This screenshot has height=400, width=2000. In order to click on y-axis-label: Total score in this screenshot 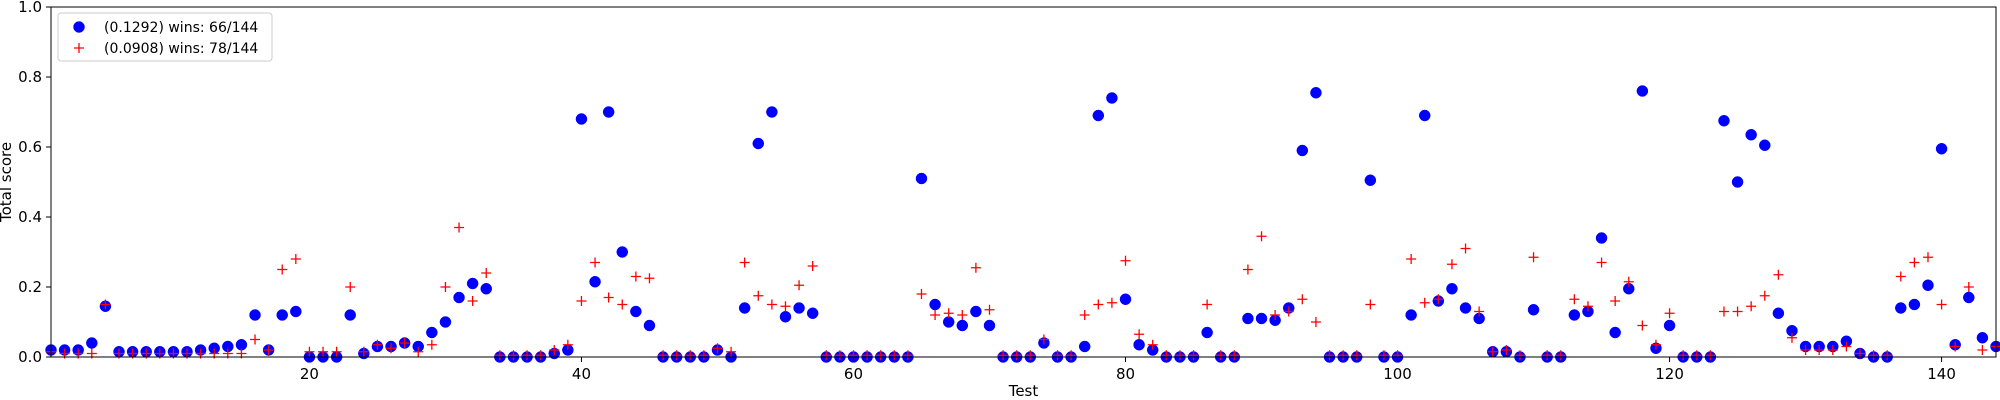, I will do `click(7, 182)`.